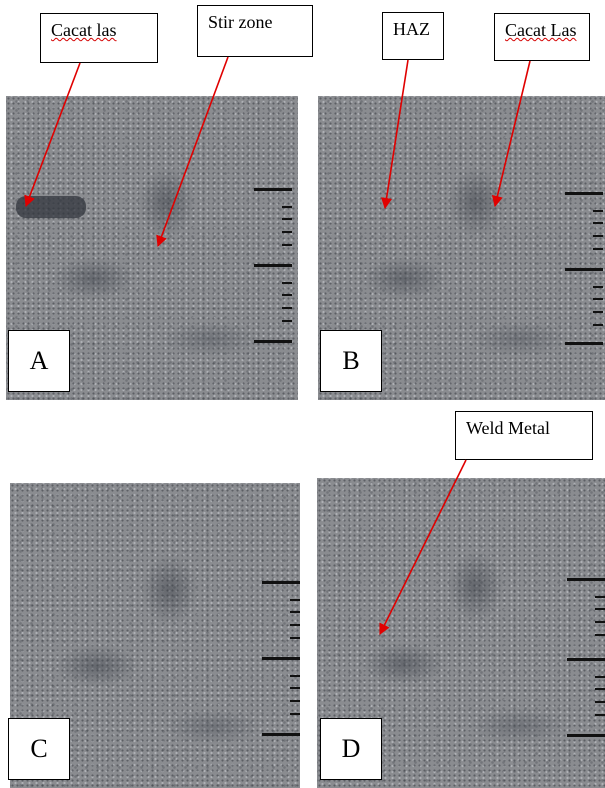 The width and height of the screenshot is (605, 788). I want to click on panel-label-b: B, so click(351, 361).